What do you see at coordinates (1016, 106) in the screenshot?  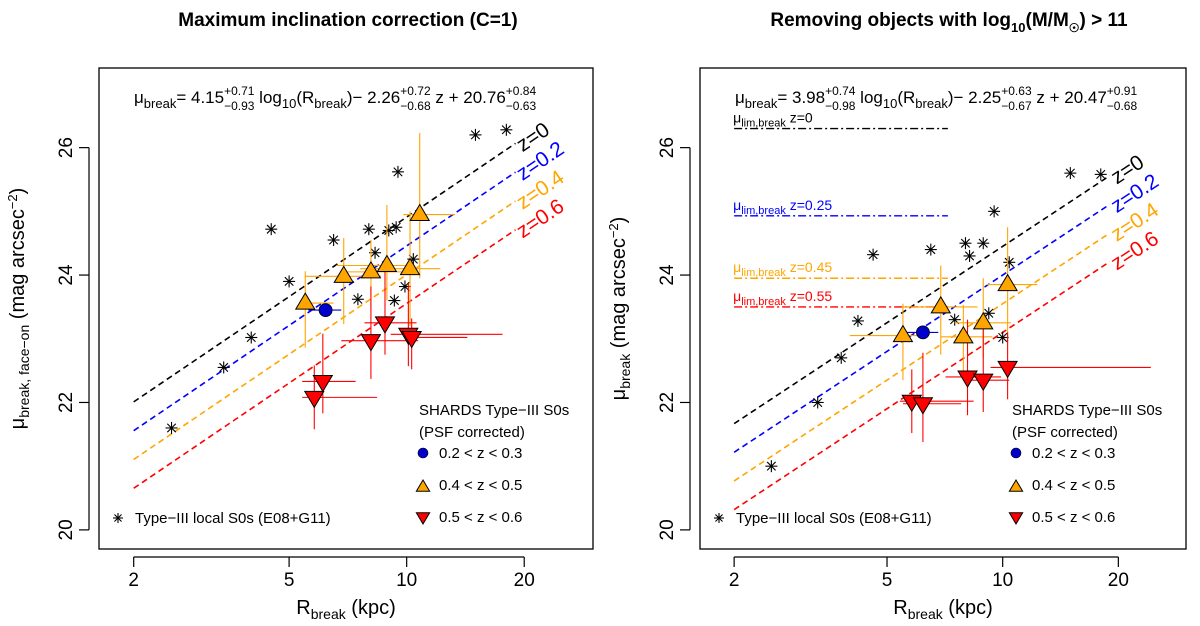 I see `eq-c2-dn: −0.67` at bounding box center [1016, 106].